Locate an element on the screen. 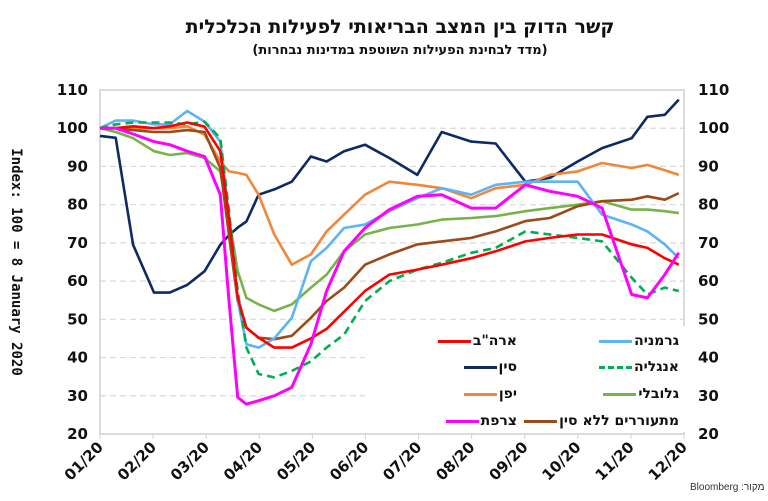 The image size is (768, 501). legend-item-china: סין is located at coordinates (490, 367).